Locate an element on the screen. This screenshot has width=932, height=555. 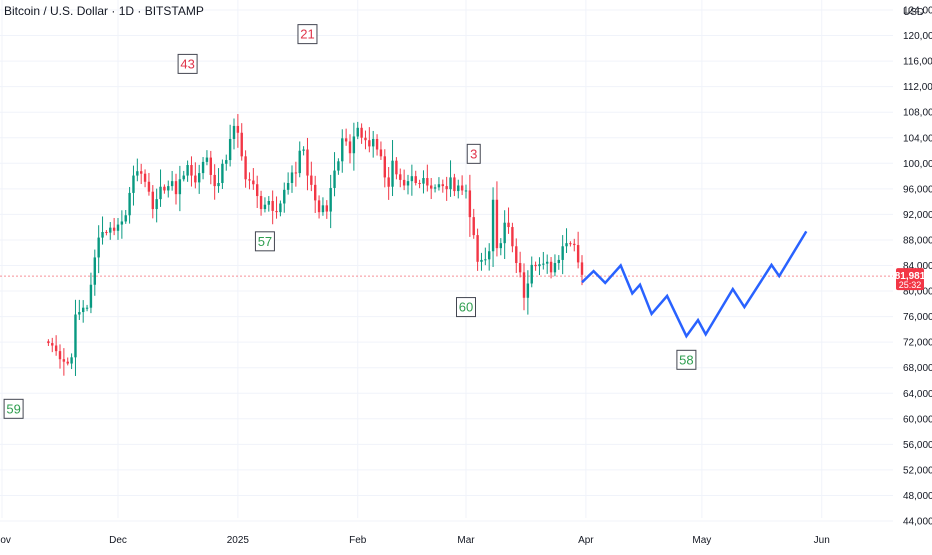
projection-path-line is located at coordinates (694, 284).